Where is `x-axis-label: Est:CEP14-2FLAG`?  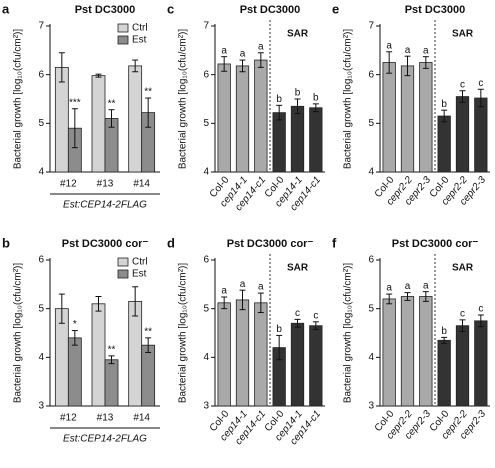
x-axis-label: Est:CEP14-2FLAG is located at coordinates (105, 205).